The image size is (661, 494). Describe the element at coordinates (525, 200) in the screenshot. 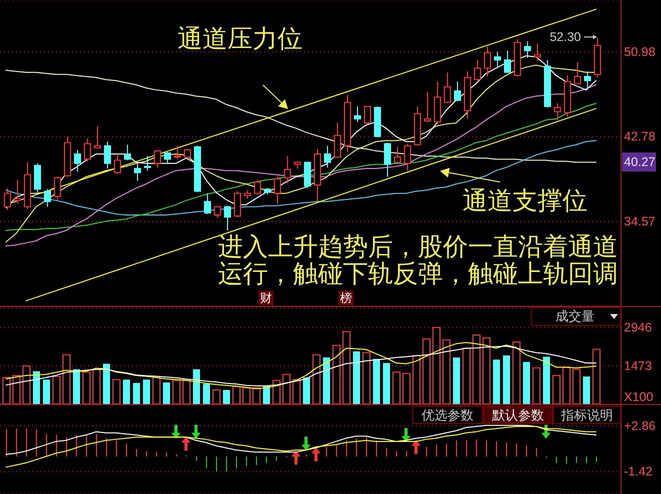

I see `annotation: 通道支撑位` at that location.